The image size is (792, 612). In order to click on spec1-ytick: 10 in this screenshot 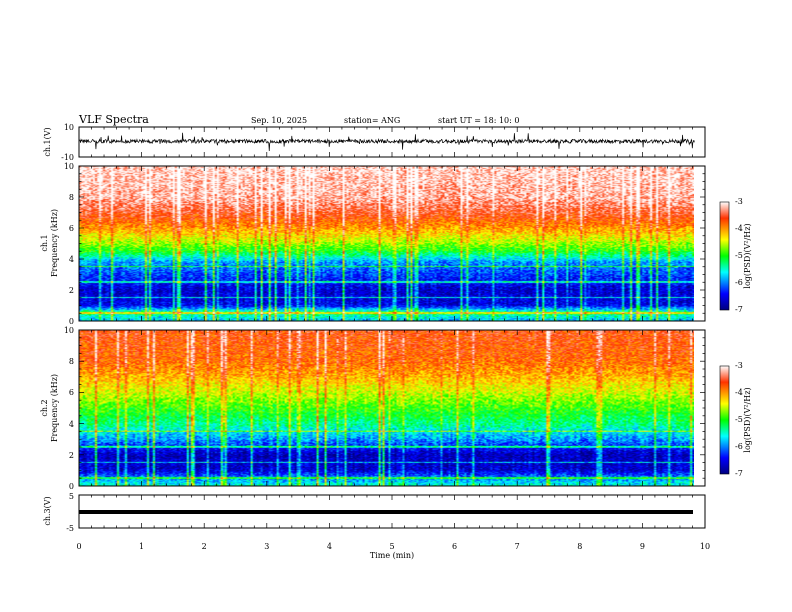, I will do `click(69, 166)`.